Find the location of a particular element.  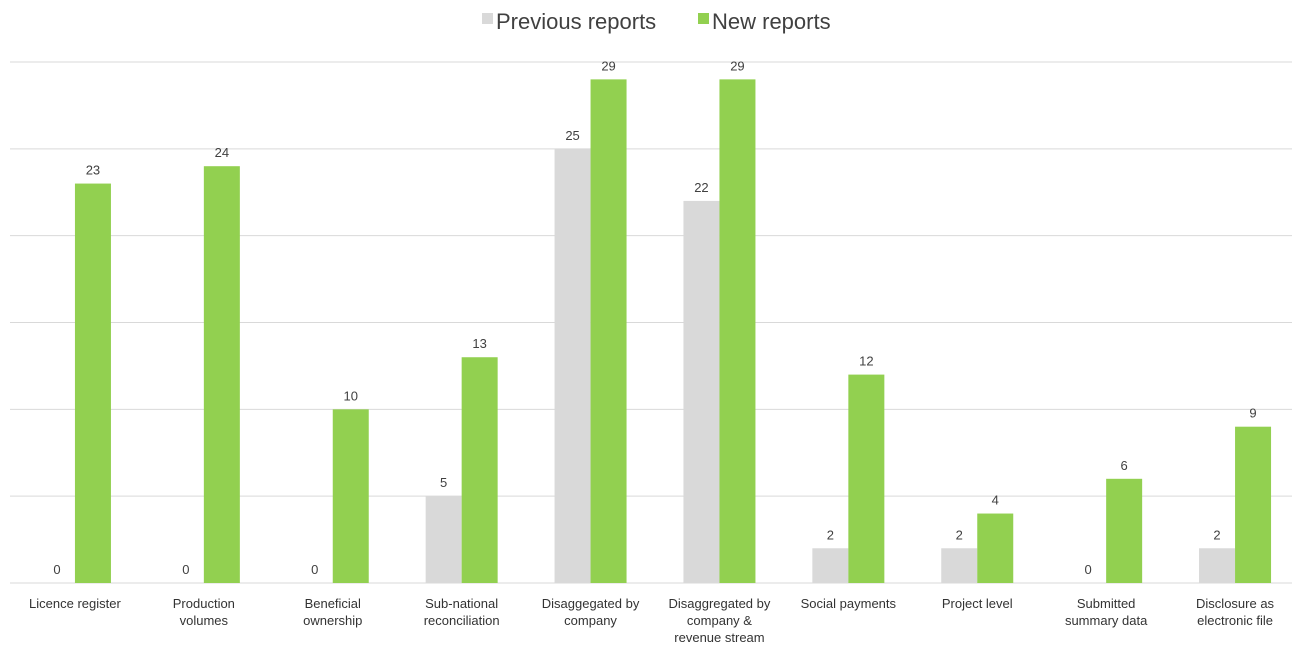

x-tick-label: ownership is located at coordinates (332, 620).